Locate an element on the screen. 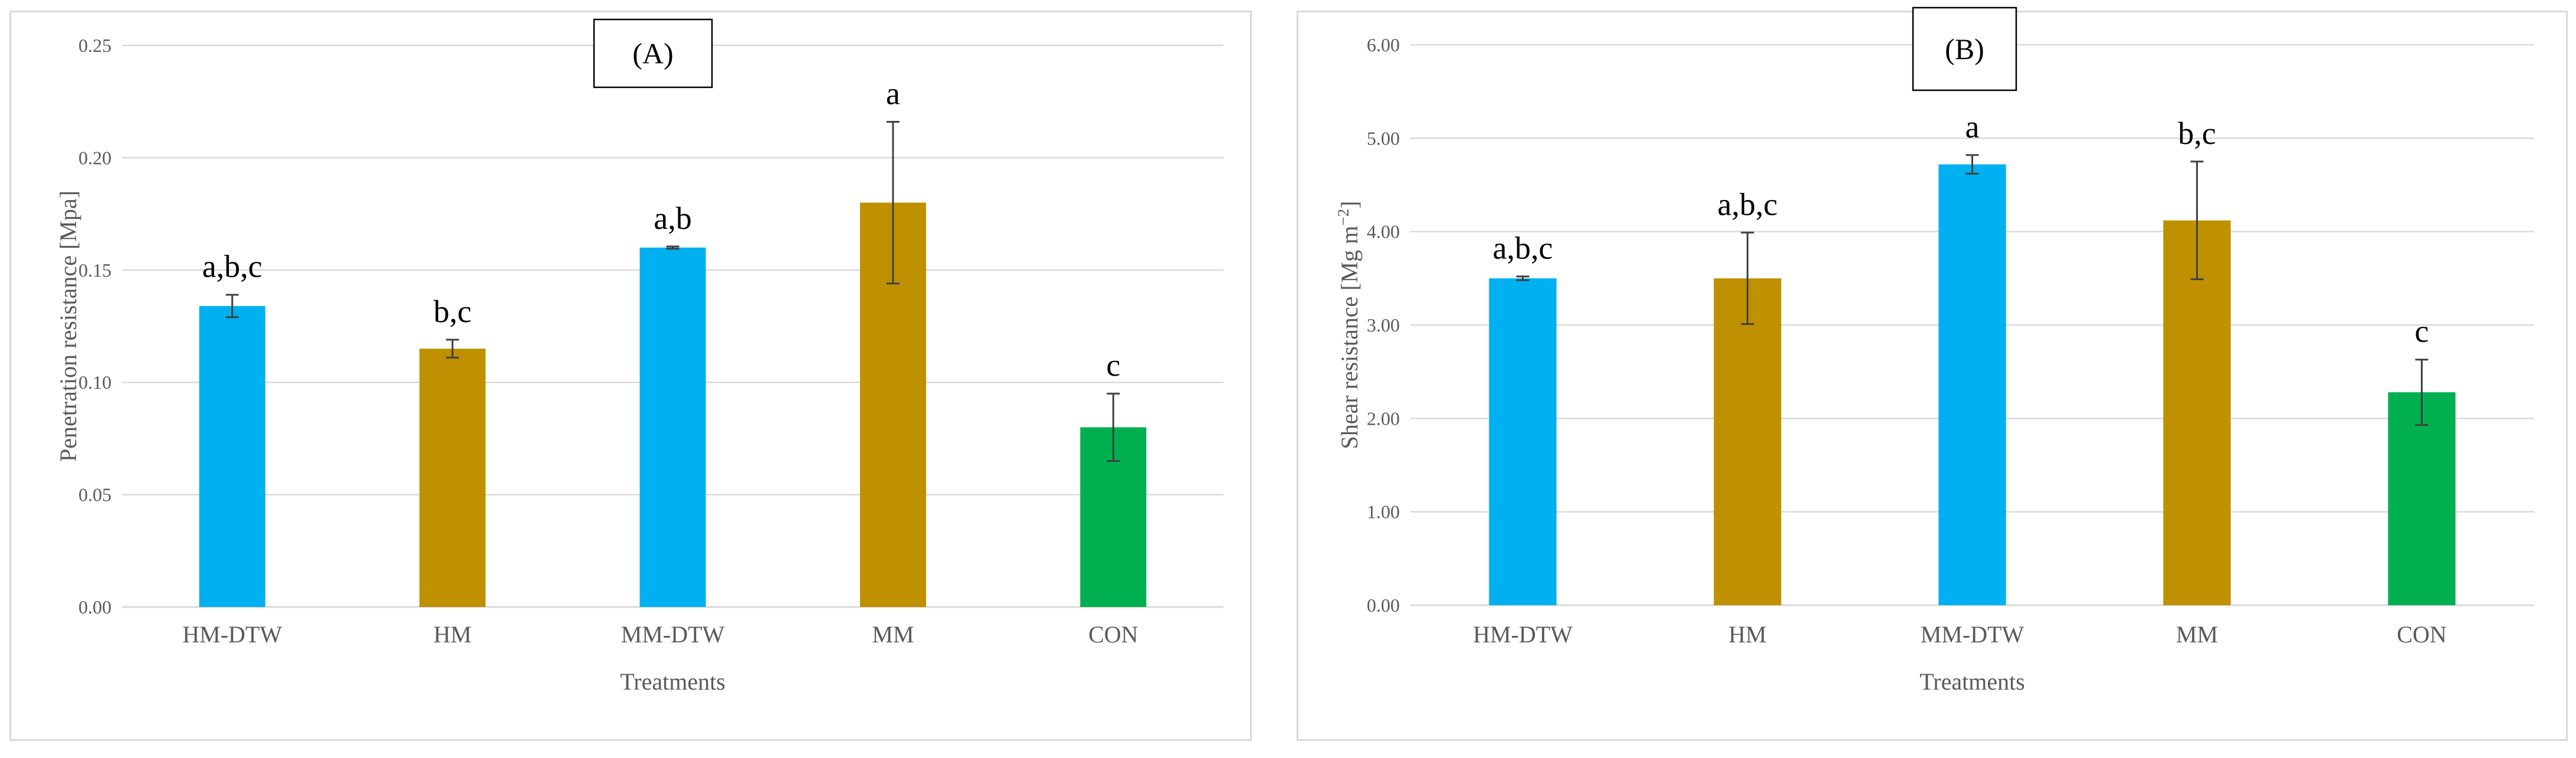 The image size is (2576, 758). y-axis-title: Shear resistance [Mg m−2] is located at coordinates (1348, 325).